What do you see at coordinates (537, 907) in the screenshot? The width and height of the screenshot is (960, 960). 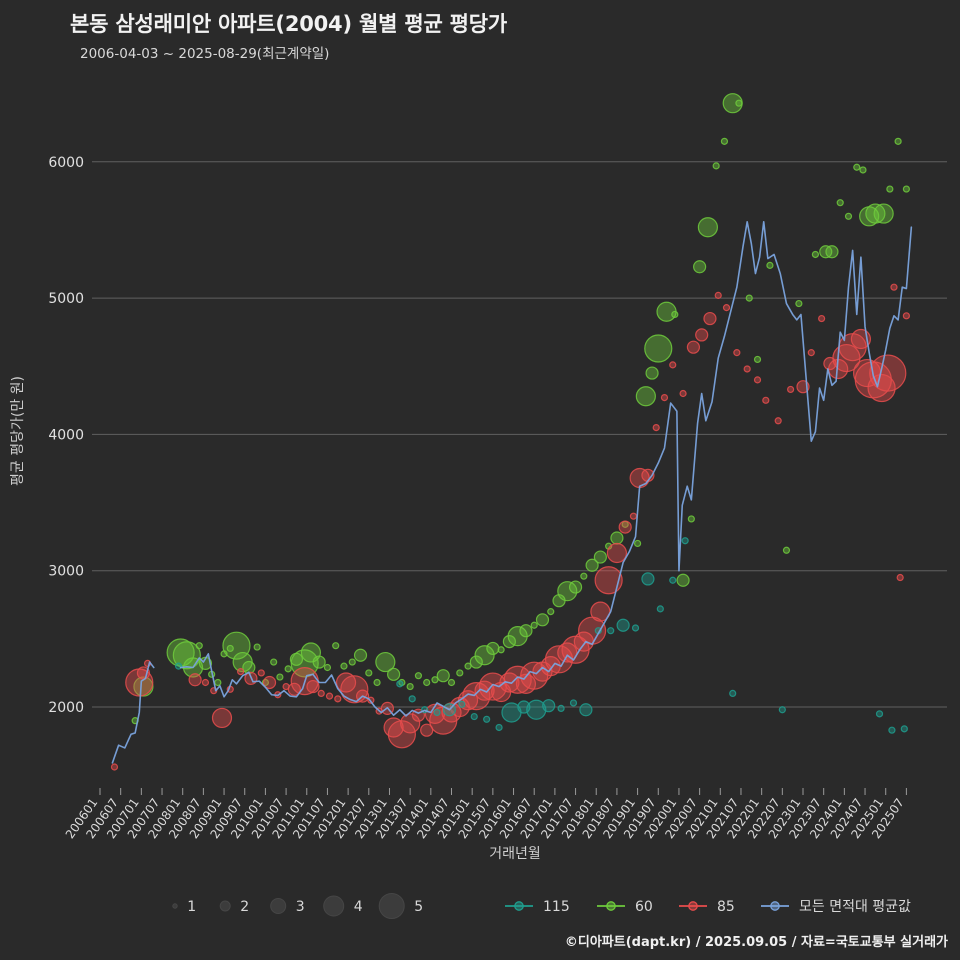 I see `legend-item-115: 115` at bounding box center [537, 907].